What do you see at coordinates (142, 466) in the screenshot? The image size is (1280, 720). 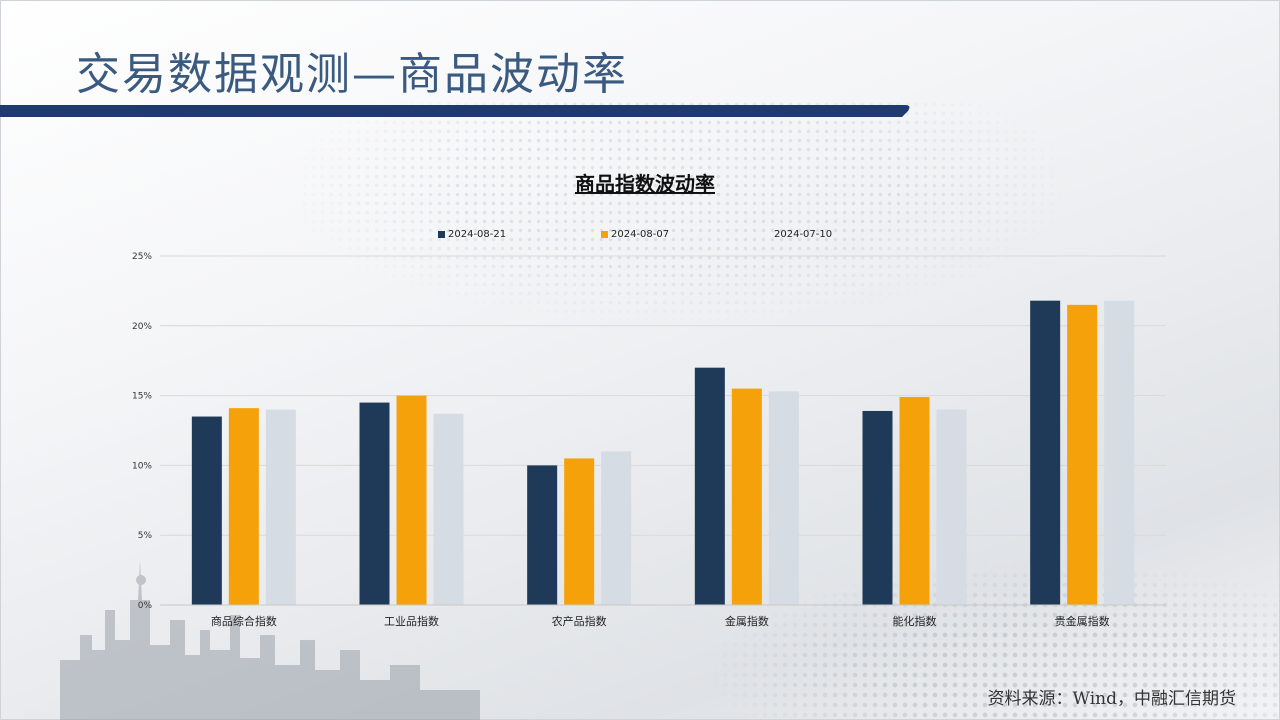 I see `y-tick-label: 10%` at bounding box center [142, 466].